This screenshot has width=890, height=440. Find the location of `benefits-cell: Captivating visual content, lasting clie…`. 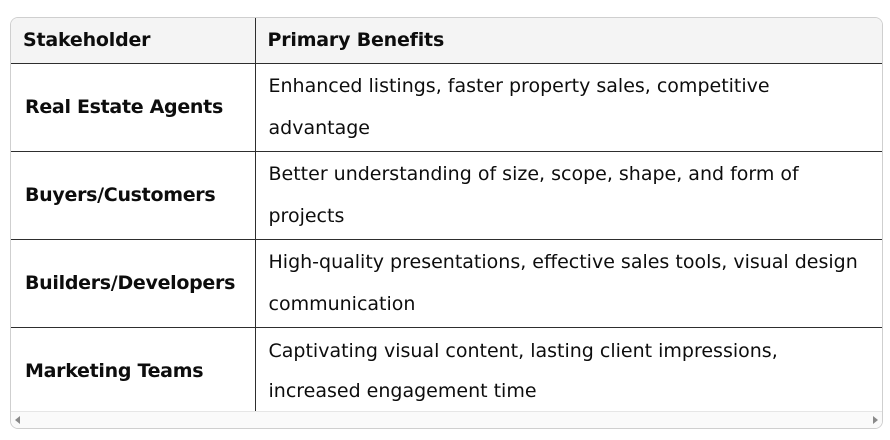

benefits-cell: Captivating visual content, lasting clie… is located at coordinates (568, 370).